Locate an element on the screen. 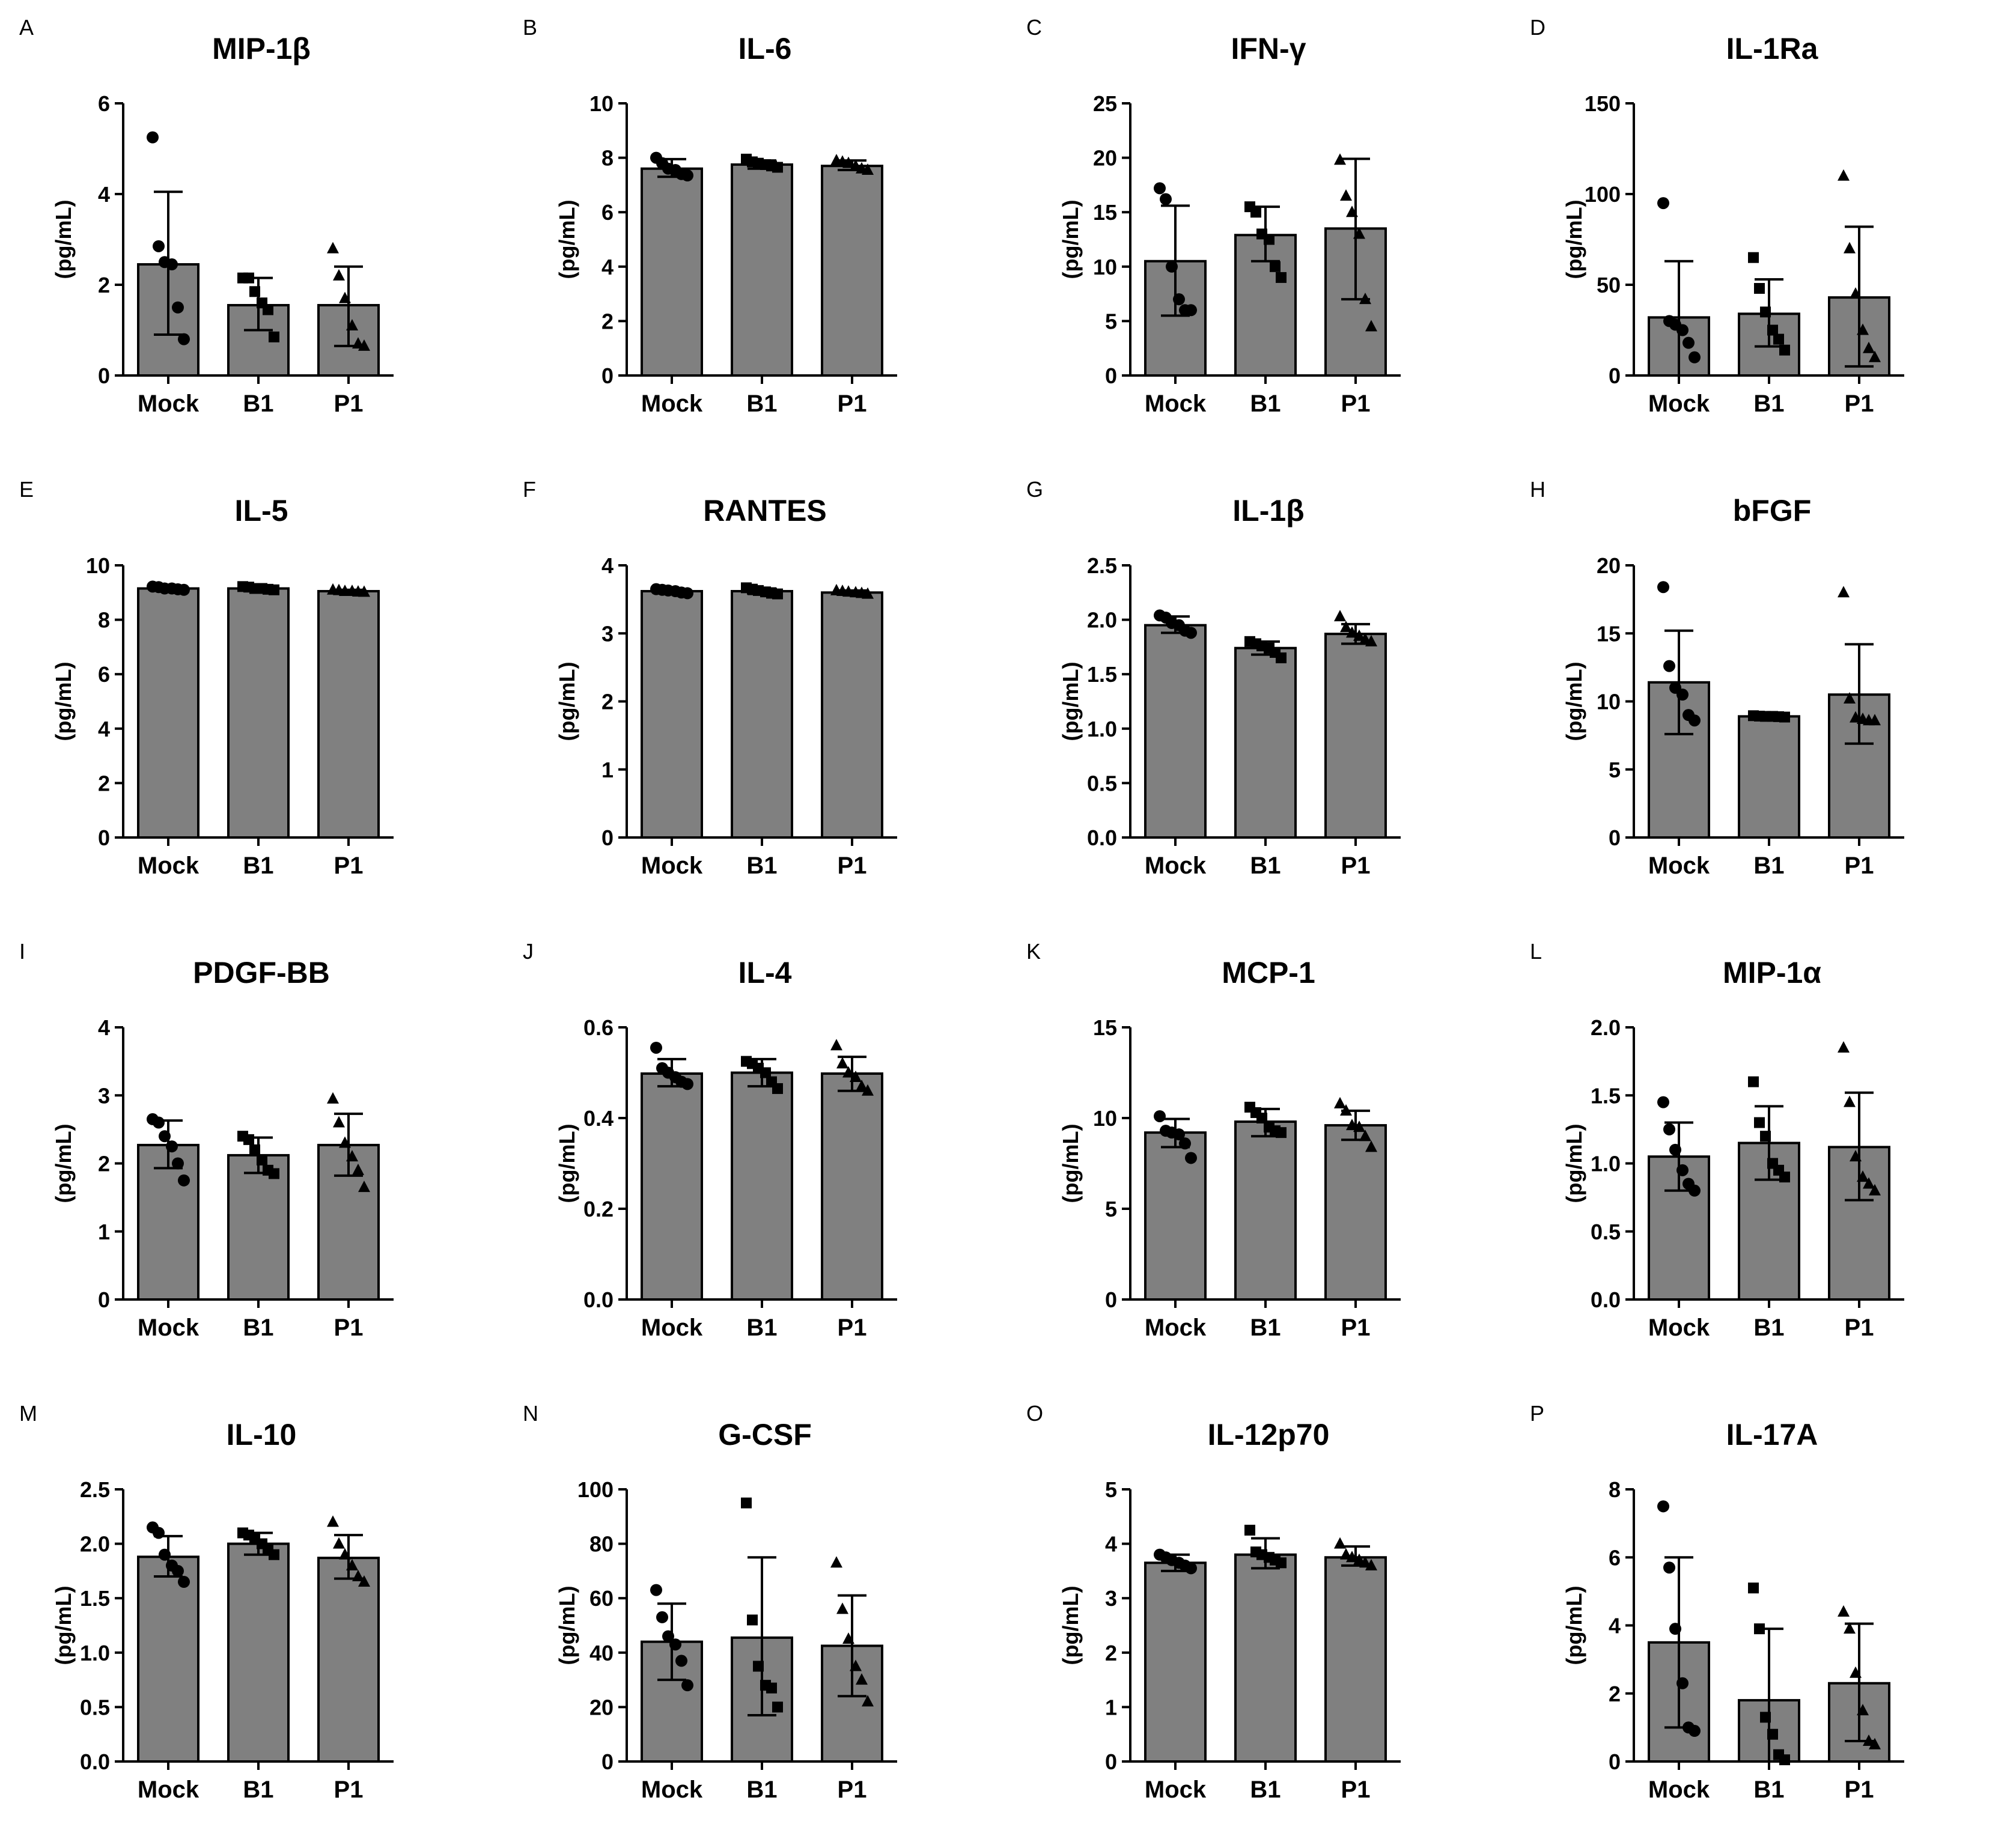 This screenshot has height=1848, width=2016. chart-svg: I PDGF-BB (pg/mL) 0 1 2 3 4 Mock B1 P1 is located at coordinates (206, 1140).